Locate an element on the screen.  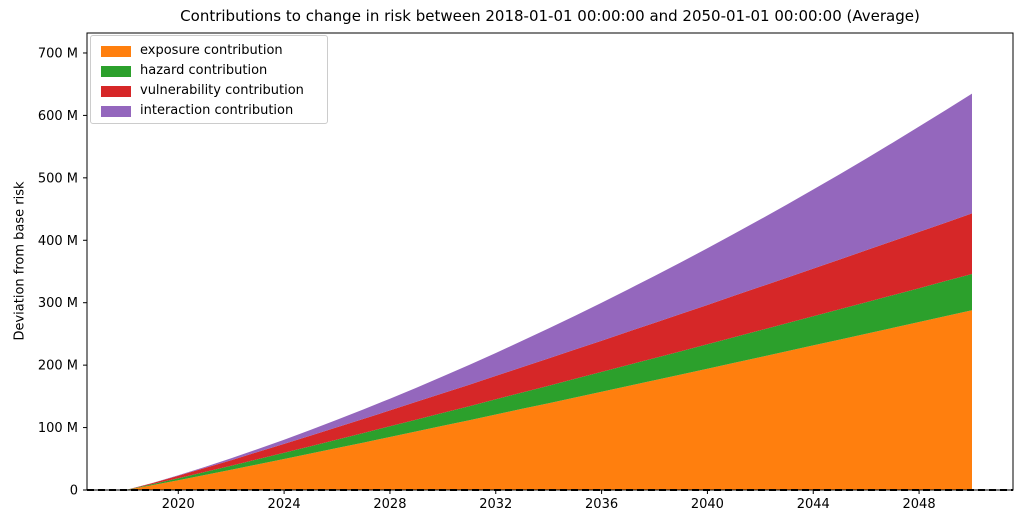
legend-item: vulnerability contribution is located at coordinates (210, 91).